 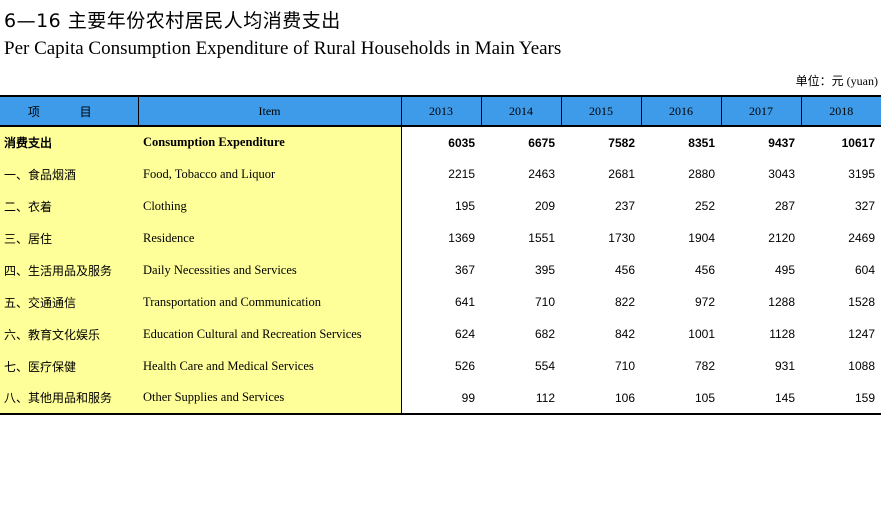 What do you see at coordinates (270, 302) in the screenshot?
I see `row-label-en: Transportation and Communication` at bounding box center [270, 302].